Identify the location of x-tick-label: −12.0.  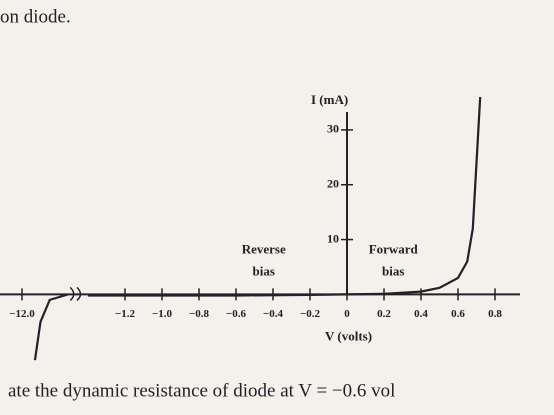
(22, 314).